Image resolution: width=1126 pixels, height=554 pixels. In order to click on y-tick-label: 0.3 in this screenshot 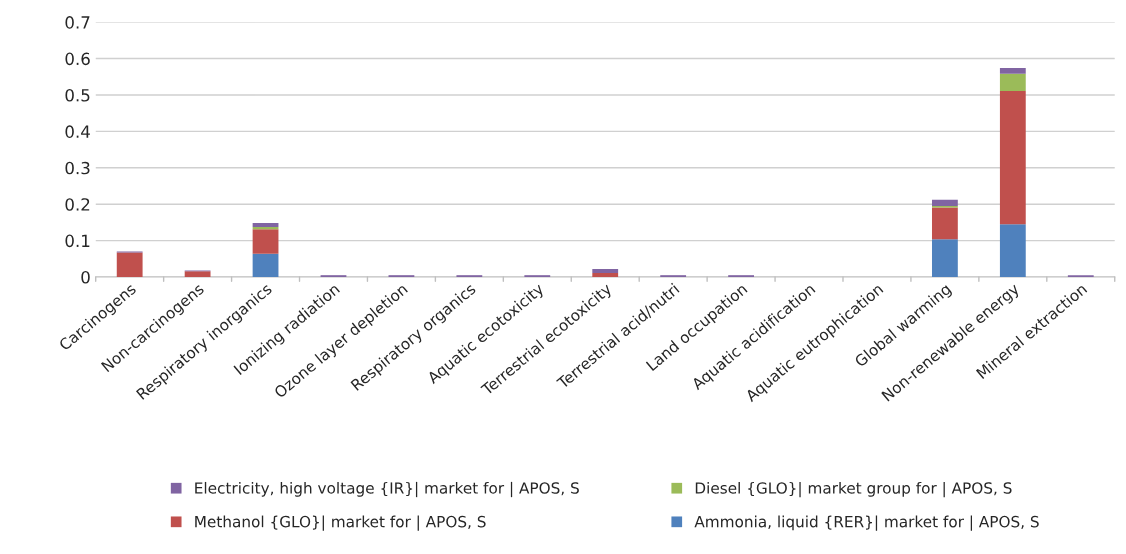, I will do `click(77, 168)`.